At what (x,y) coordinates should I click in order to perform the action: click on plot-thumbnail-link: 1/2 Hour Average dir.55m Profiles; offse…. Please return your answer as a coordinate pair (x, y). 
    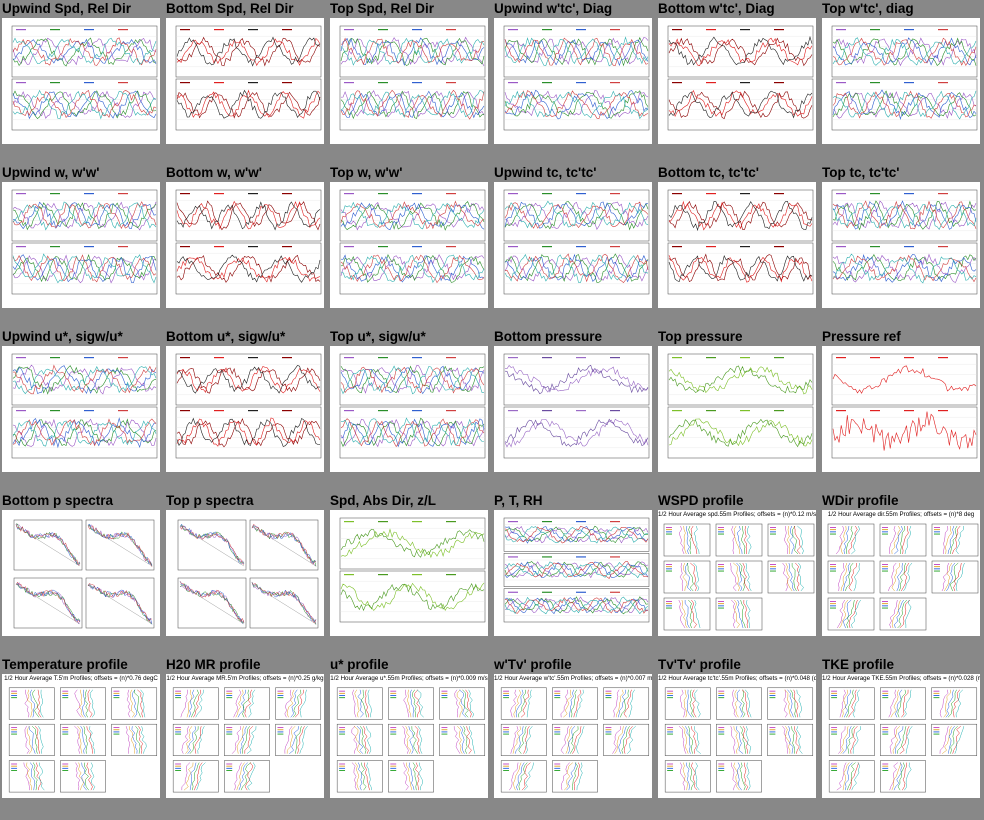
    Looking at the image, I should click on (901, 573).